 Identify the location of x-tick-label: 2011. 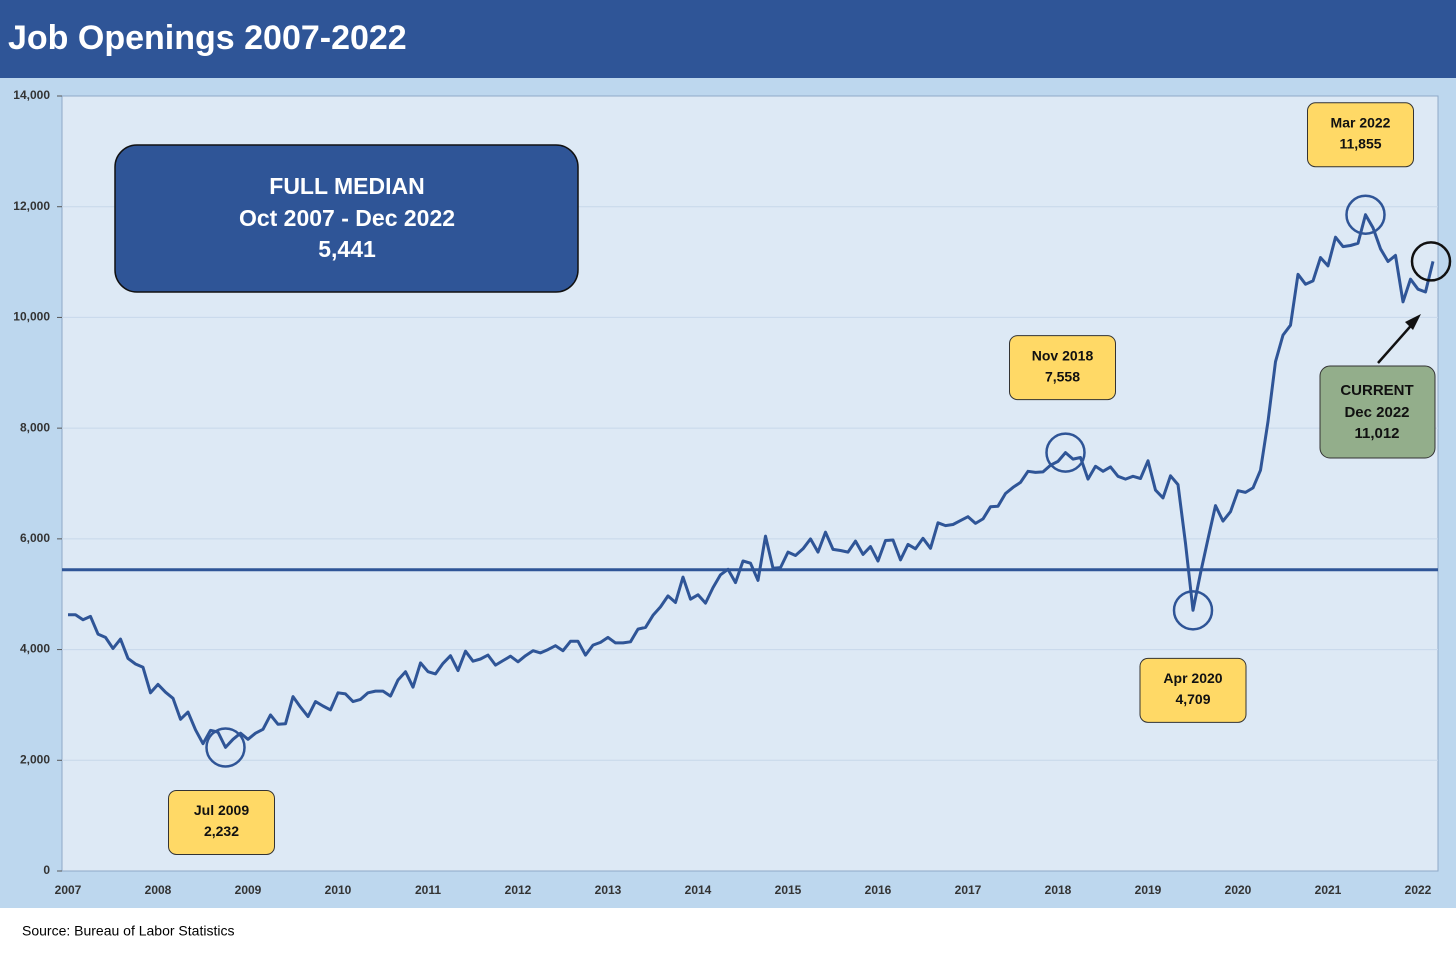
(428, 890).